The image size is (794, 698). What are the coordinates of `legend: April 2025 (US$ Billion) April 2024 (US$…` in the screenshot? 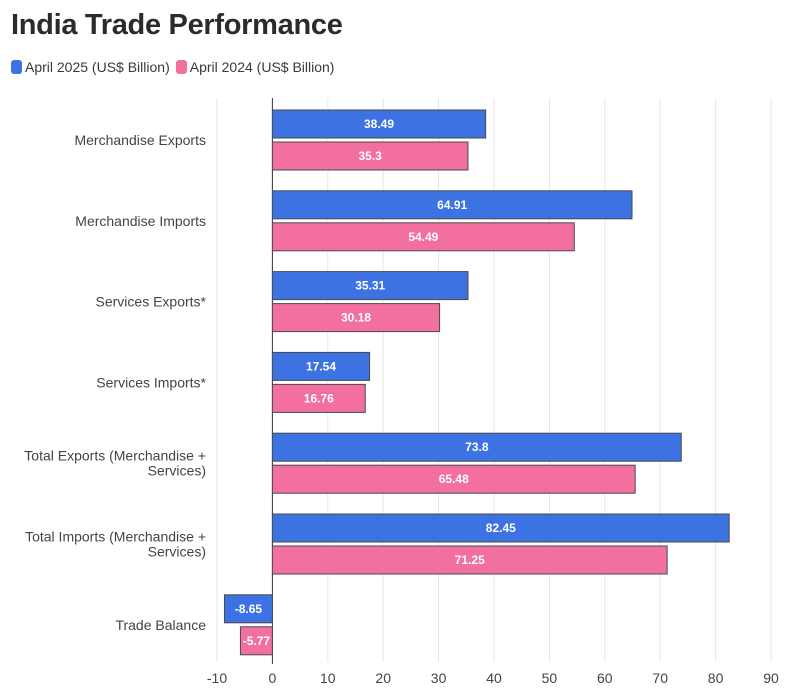 It's located at (175, 67).